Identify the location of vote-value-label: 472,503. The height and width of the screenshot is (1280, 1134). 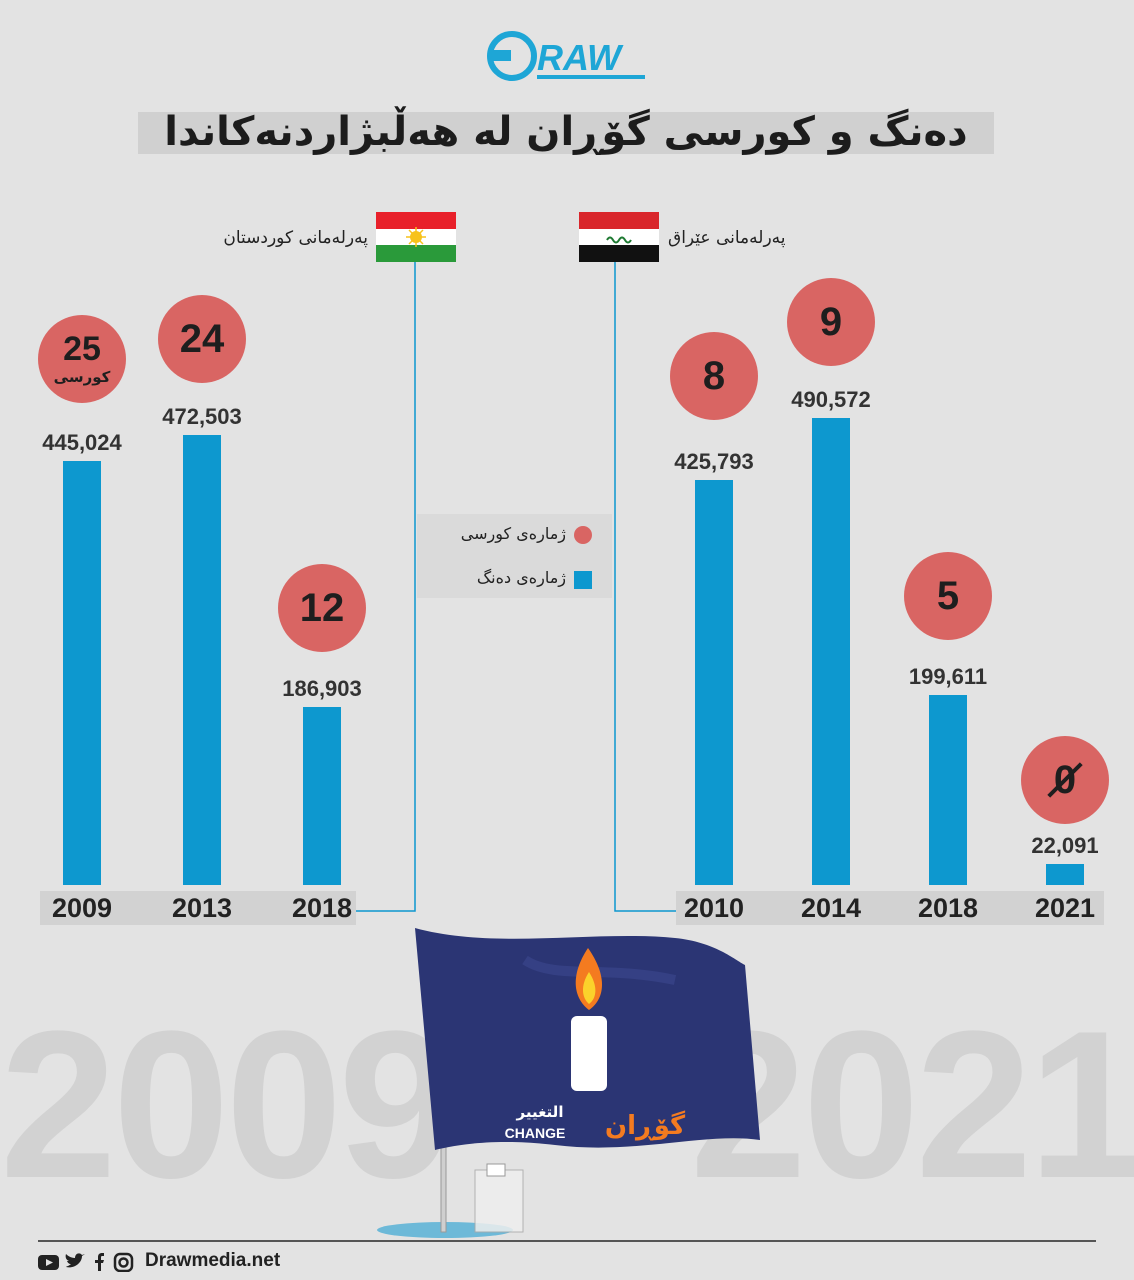
(202, 417).